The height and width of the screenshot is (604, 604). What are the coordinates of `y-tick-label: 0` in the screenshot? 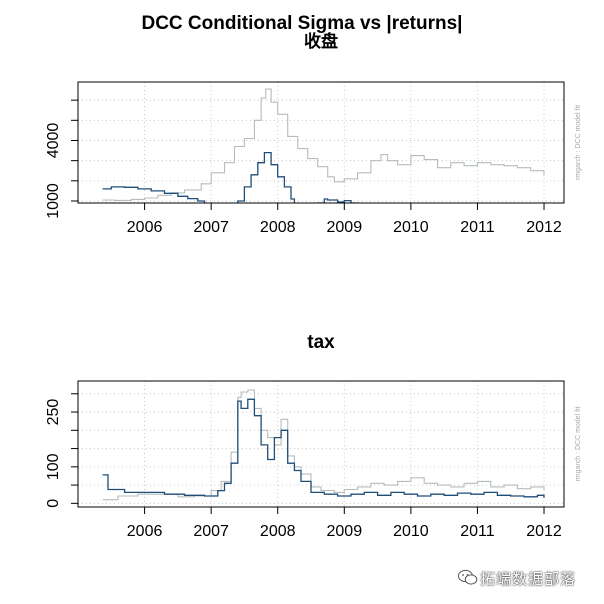 It's located at (53, 503).